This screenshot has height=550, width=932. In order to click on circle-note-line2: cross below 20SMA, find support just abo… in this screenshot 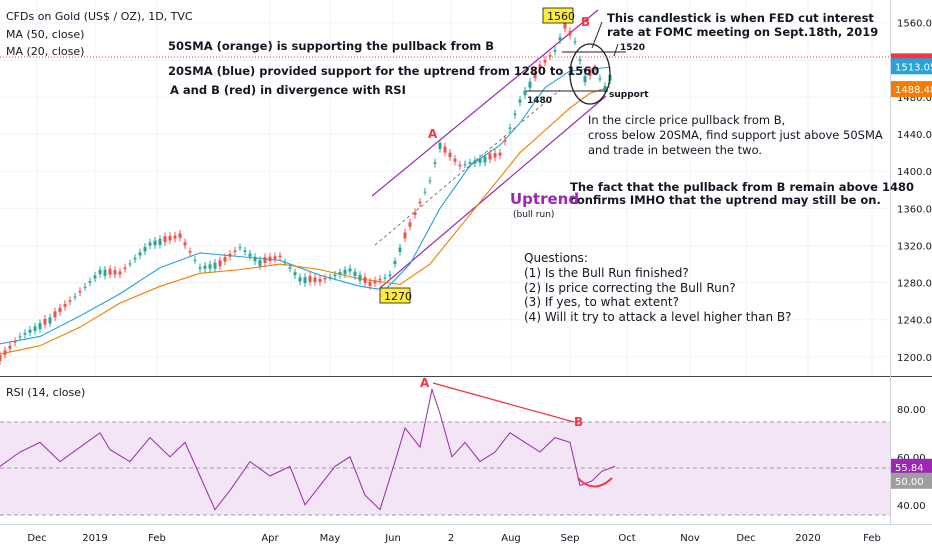, I will do `click(735, 135)`.